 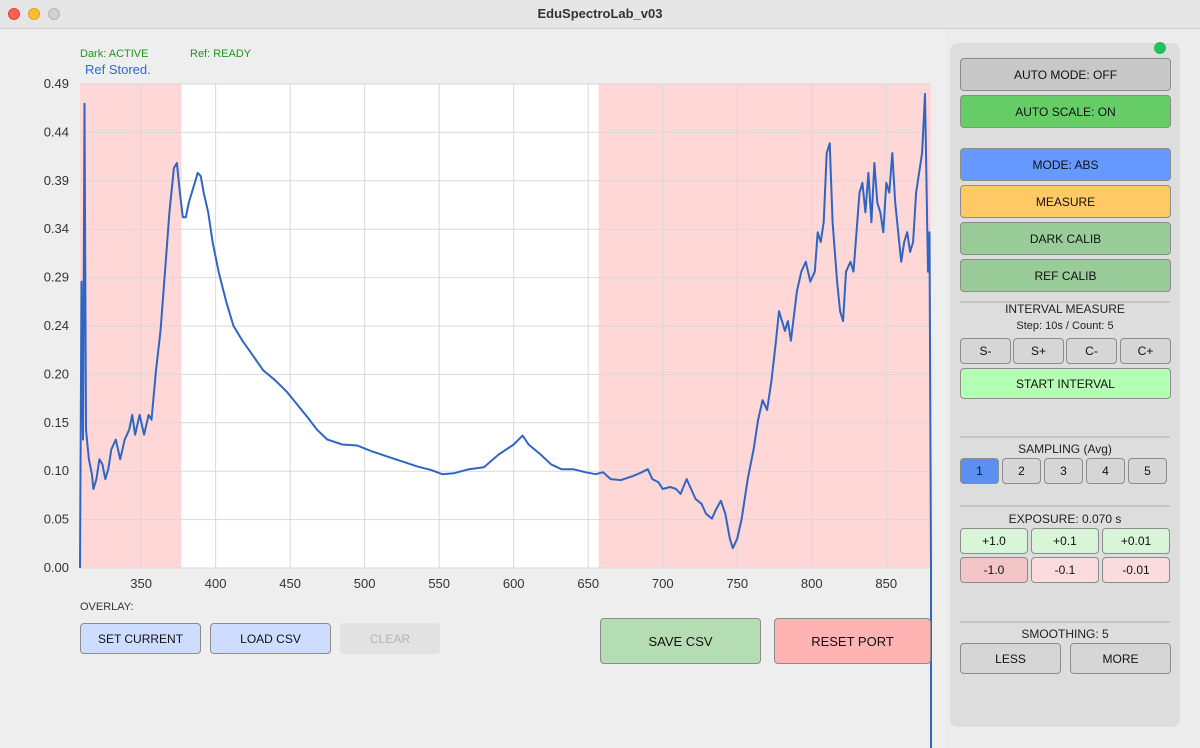 I want to click on exposure-plus-0-1-button: +0.1, so click(x=1065, y=541).